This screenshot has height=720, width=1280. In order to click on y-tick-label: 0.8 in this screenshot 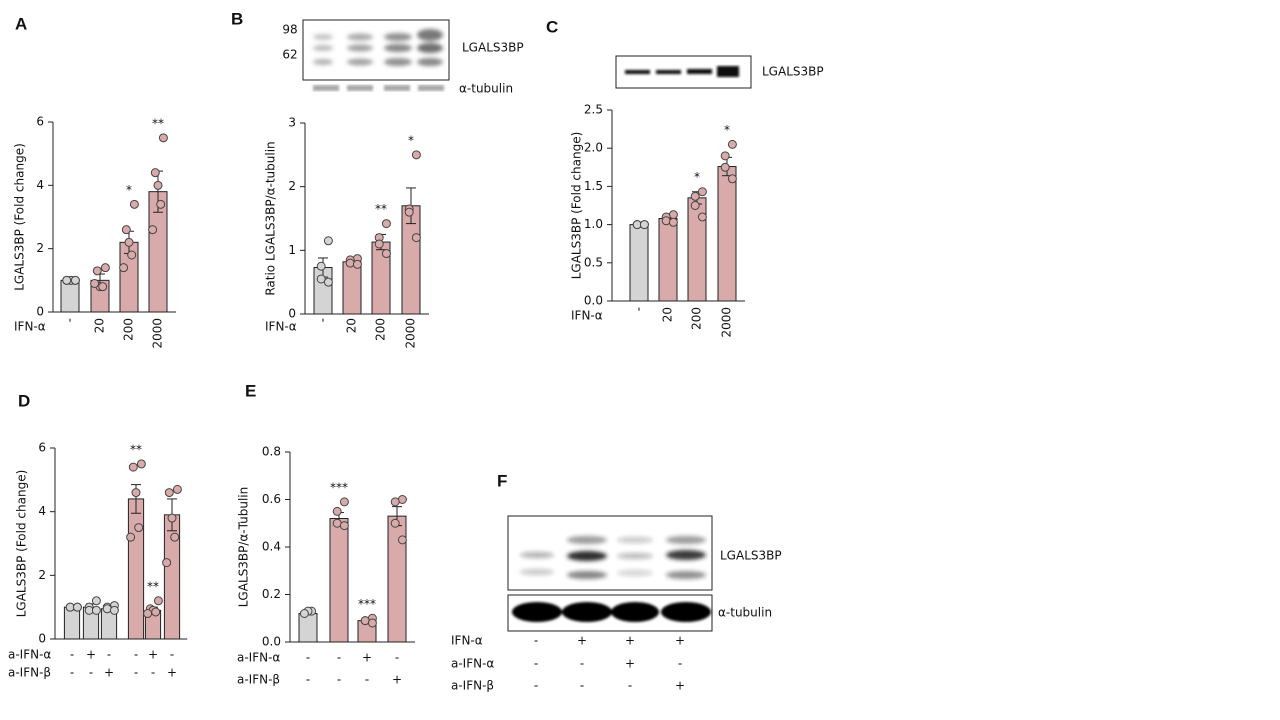, I will do `click(271, 452)`.